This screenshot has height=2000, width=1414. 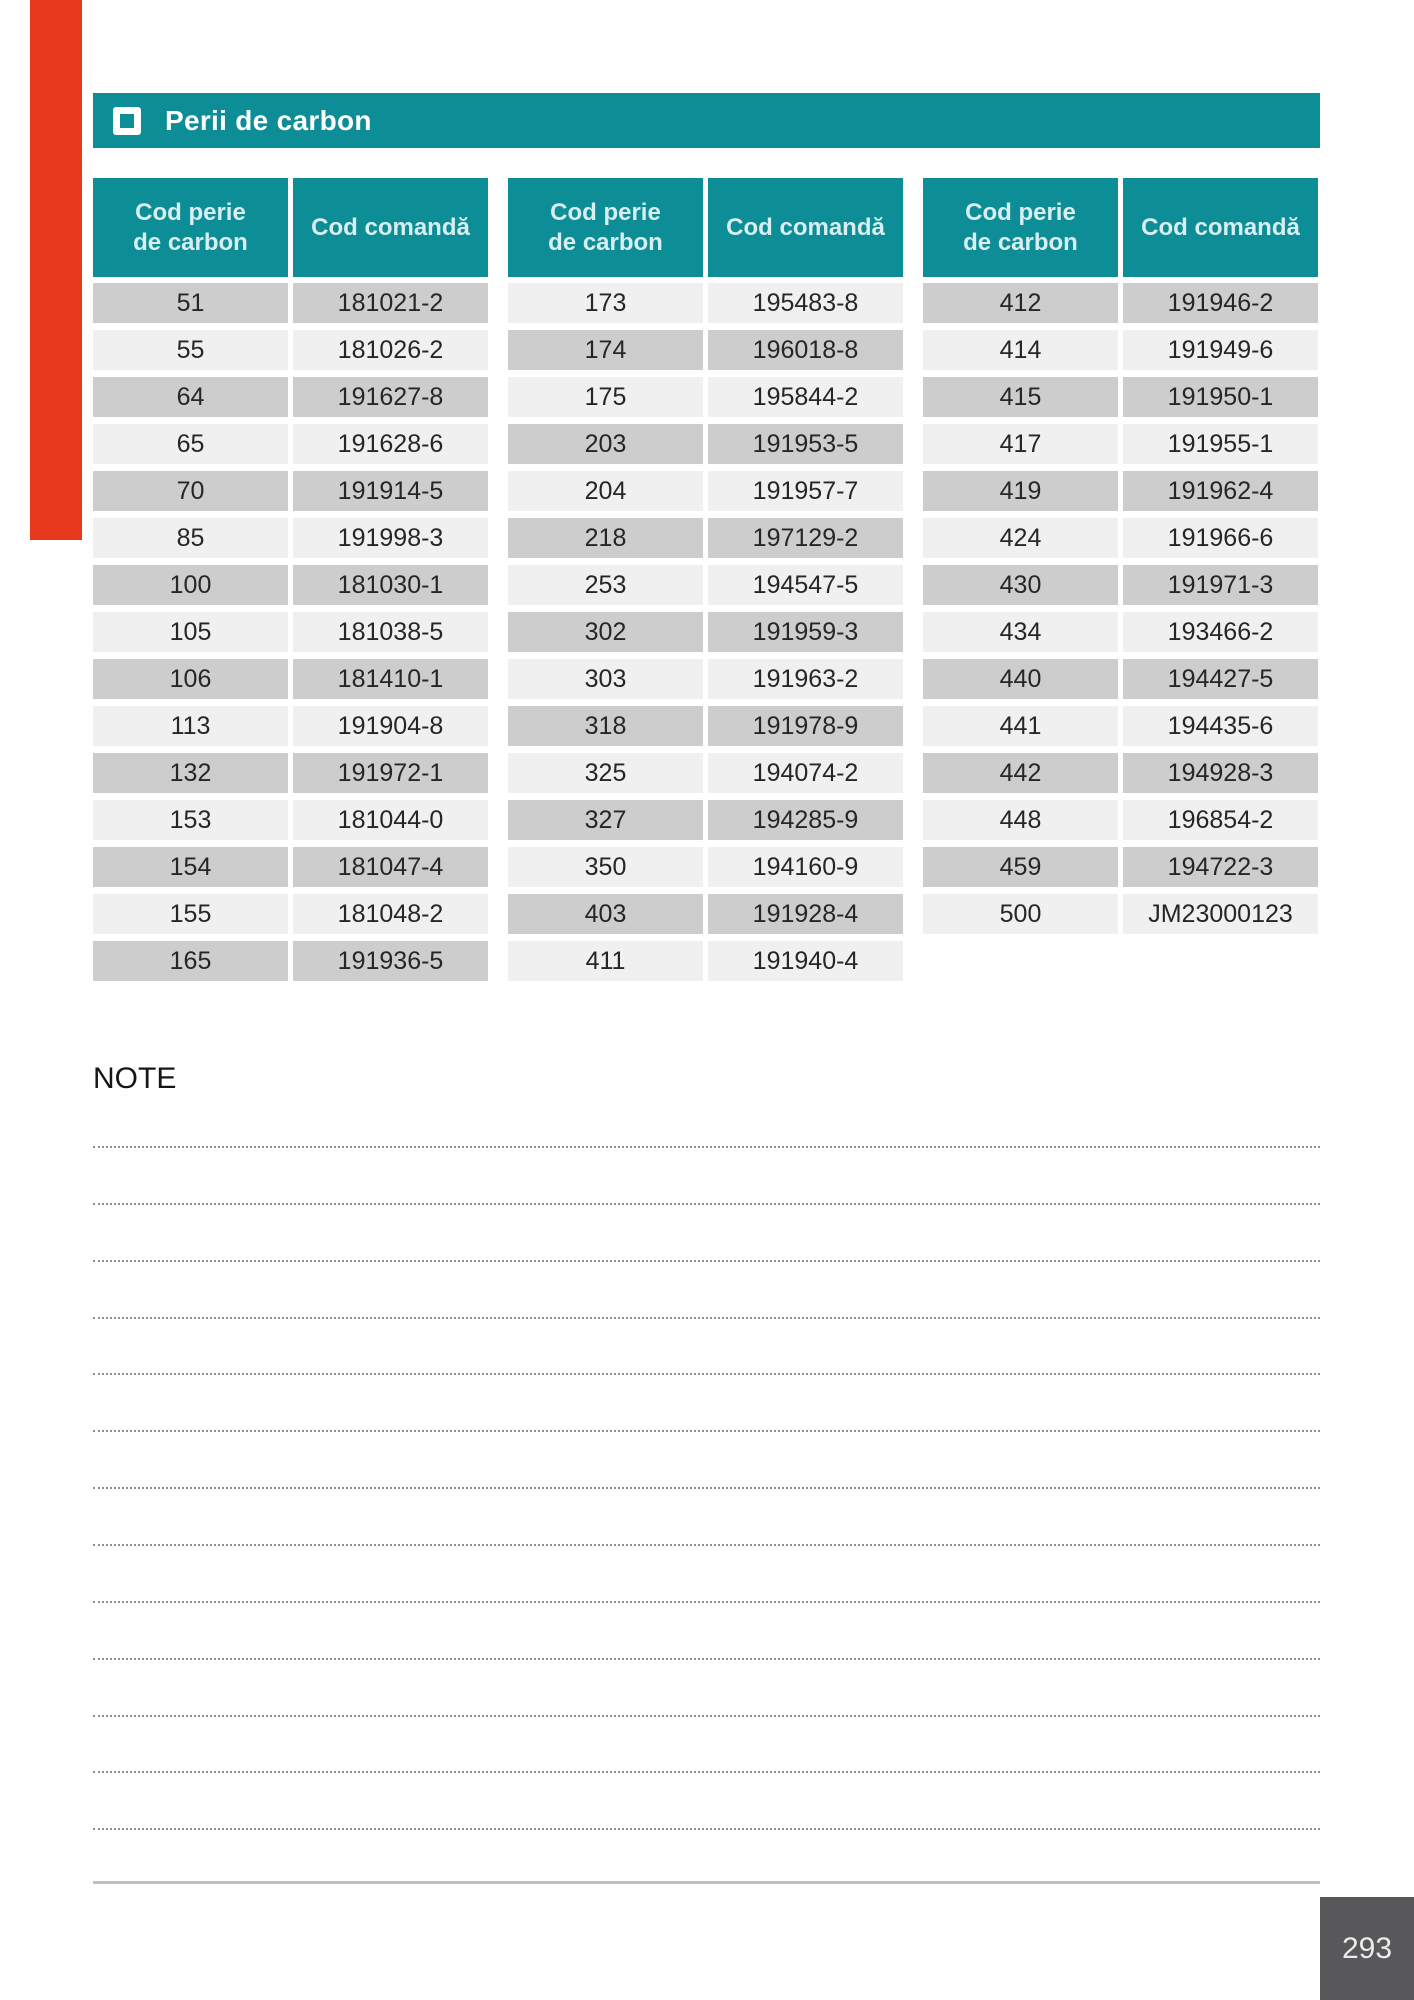 I want to click on brush-code-cell: 175, so click(x=605, y=397).